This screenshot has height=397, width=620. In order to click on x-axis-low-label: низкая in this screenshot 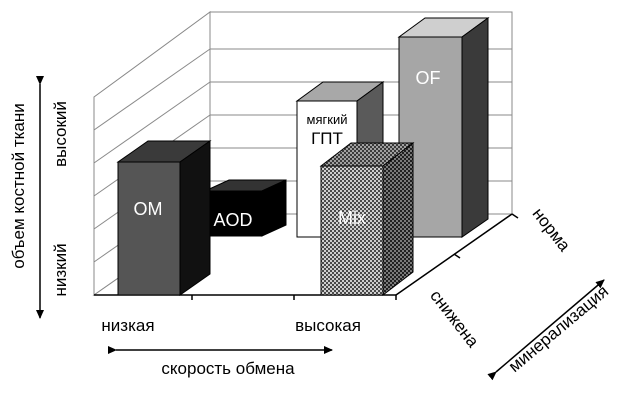, I will do `click(127, 325)`.